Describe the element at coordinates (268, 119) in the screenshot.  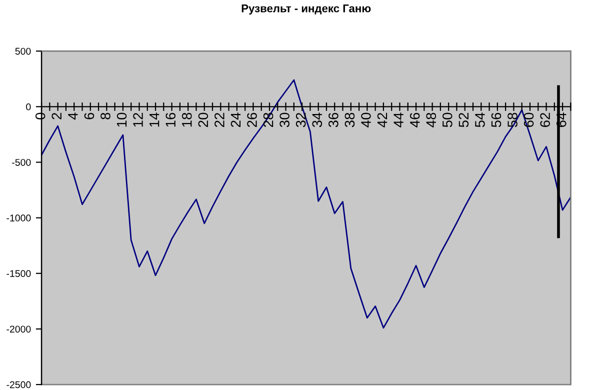
I see `x-tick-label: 28` at that location.